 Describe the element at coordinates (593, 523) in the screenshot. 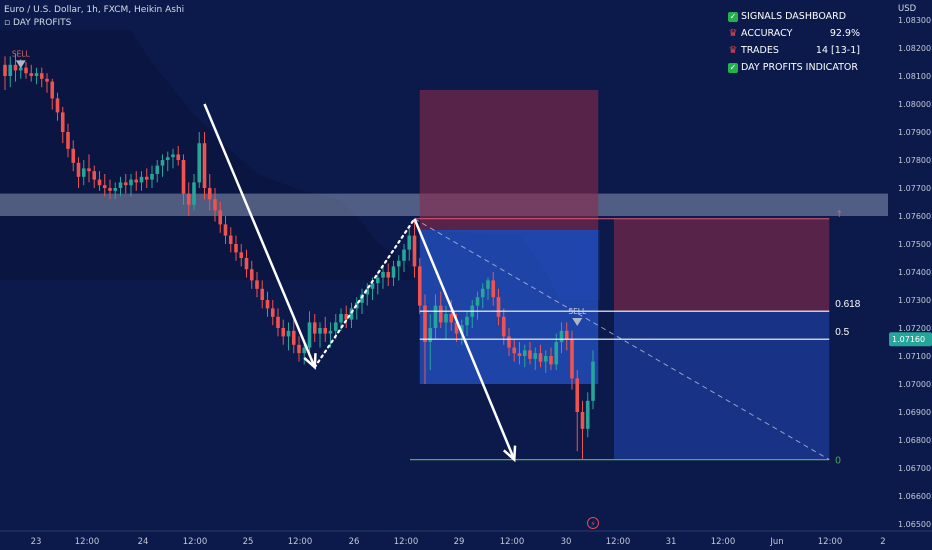

I see `event-icon` at that location.